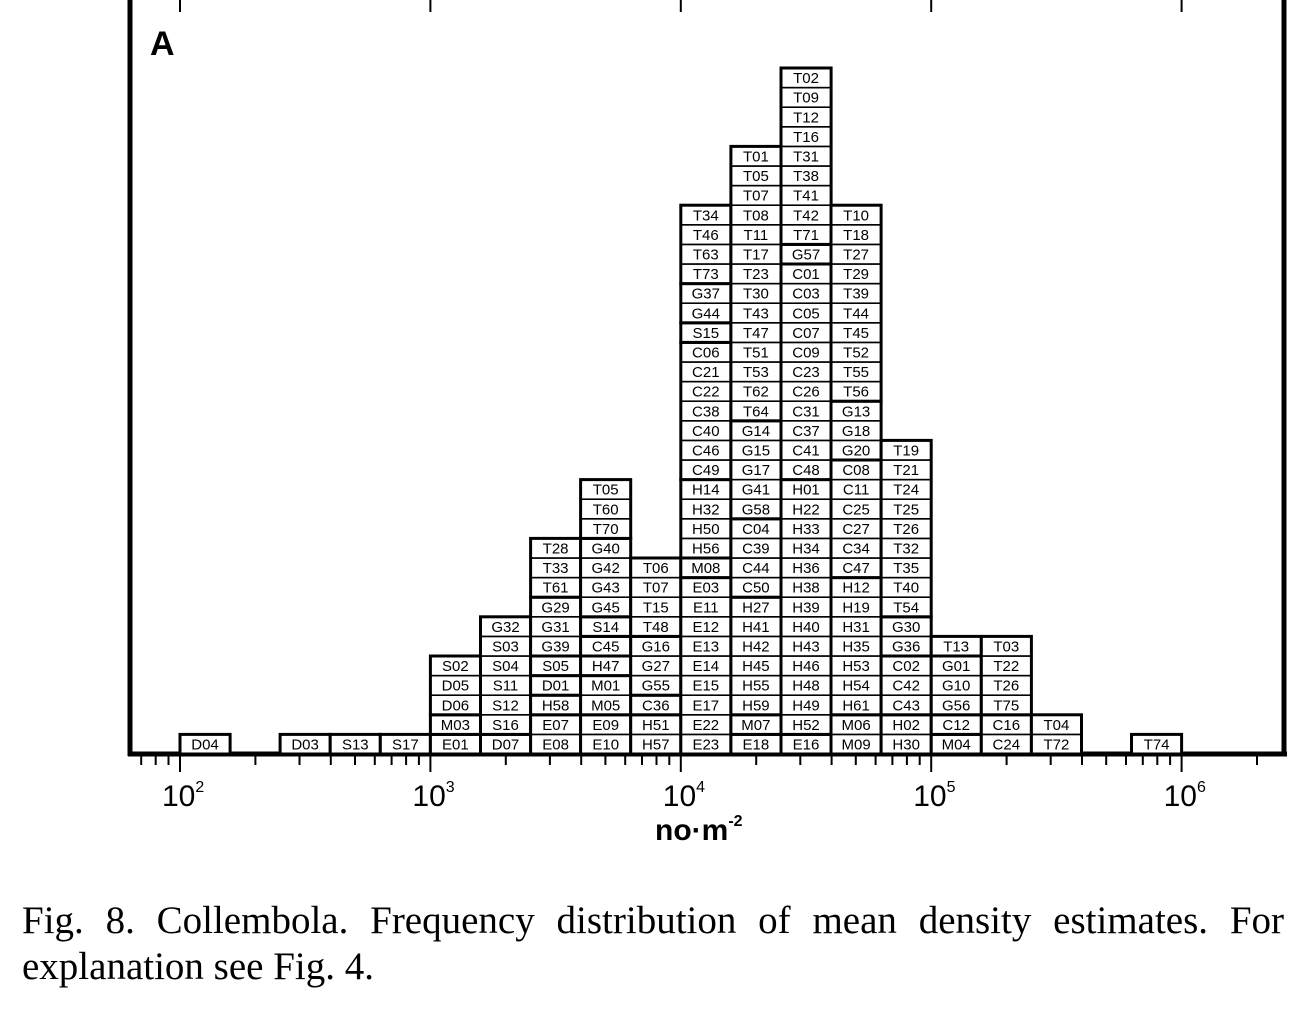 The height and width of the screenshot is (1017, 1309). What do you see at coordinates (756, 430) in the screenshot?
I see `site-box: G14` at bounding box center [756, 430].